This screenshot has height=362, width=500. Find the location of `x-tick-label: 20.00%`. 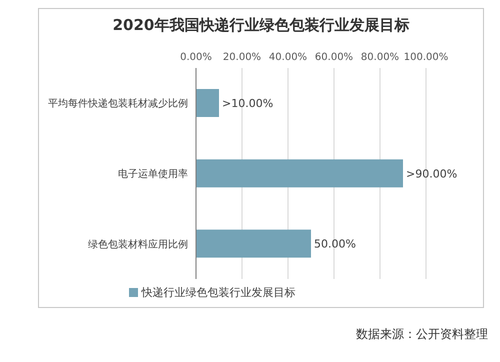

x-tick-label: 20.00% is located at coordinates (242, 57).